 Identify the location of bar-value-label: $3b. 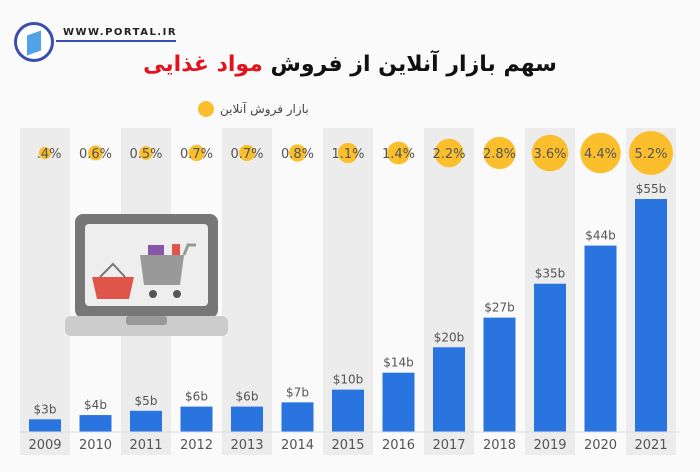
(45, 409).